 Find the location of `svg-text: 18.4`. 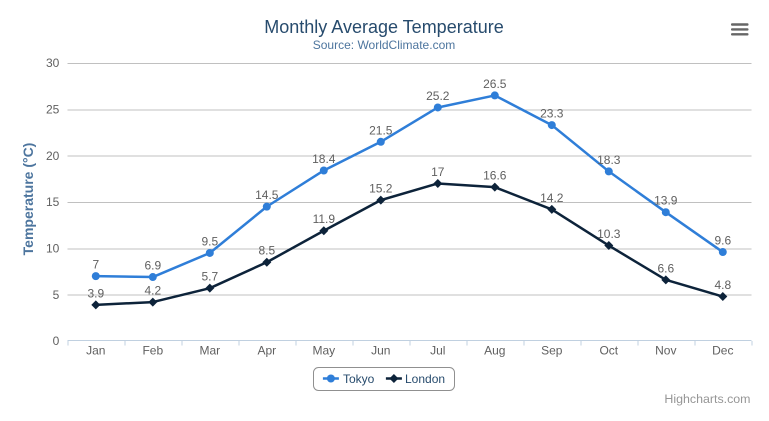

svg-text: 18.4 is located at coordinates (324, 159).